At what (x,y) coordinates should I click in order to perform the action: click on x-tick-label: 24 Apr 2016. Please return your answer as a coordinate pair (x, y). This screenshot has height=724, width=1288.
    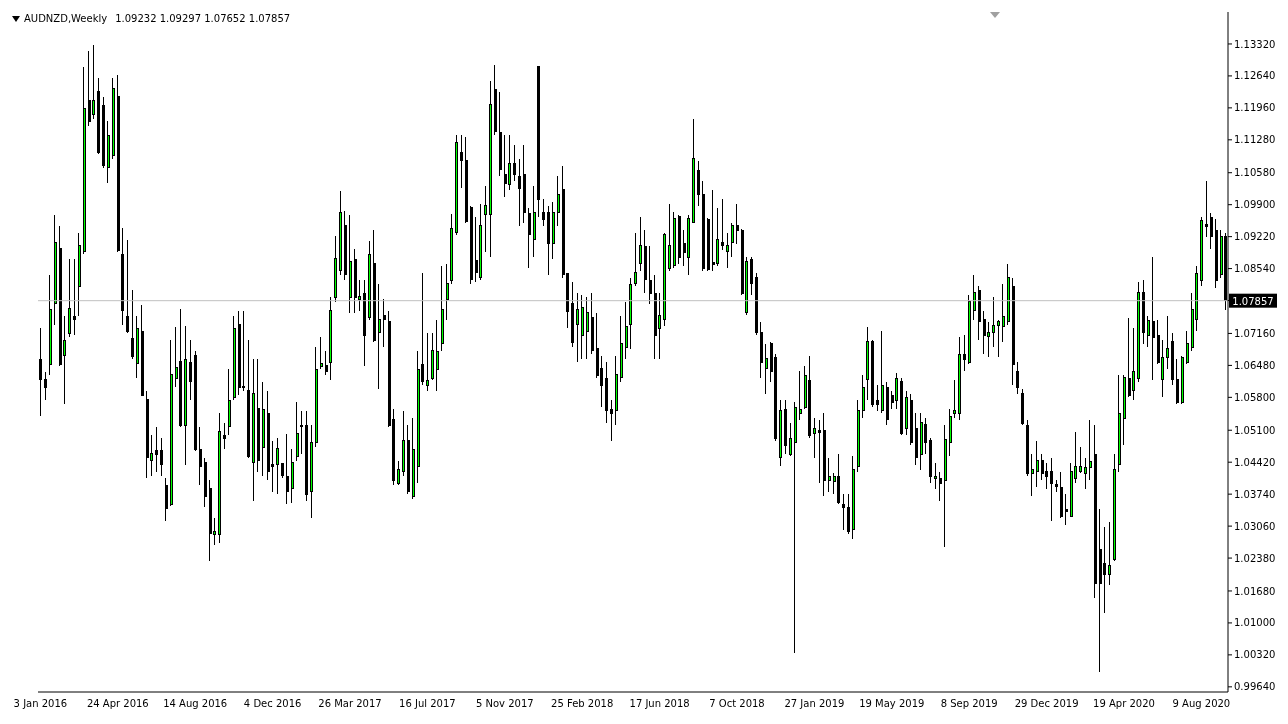
    Looking at the image, I should click on (117, 704).